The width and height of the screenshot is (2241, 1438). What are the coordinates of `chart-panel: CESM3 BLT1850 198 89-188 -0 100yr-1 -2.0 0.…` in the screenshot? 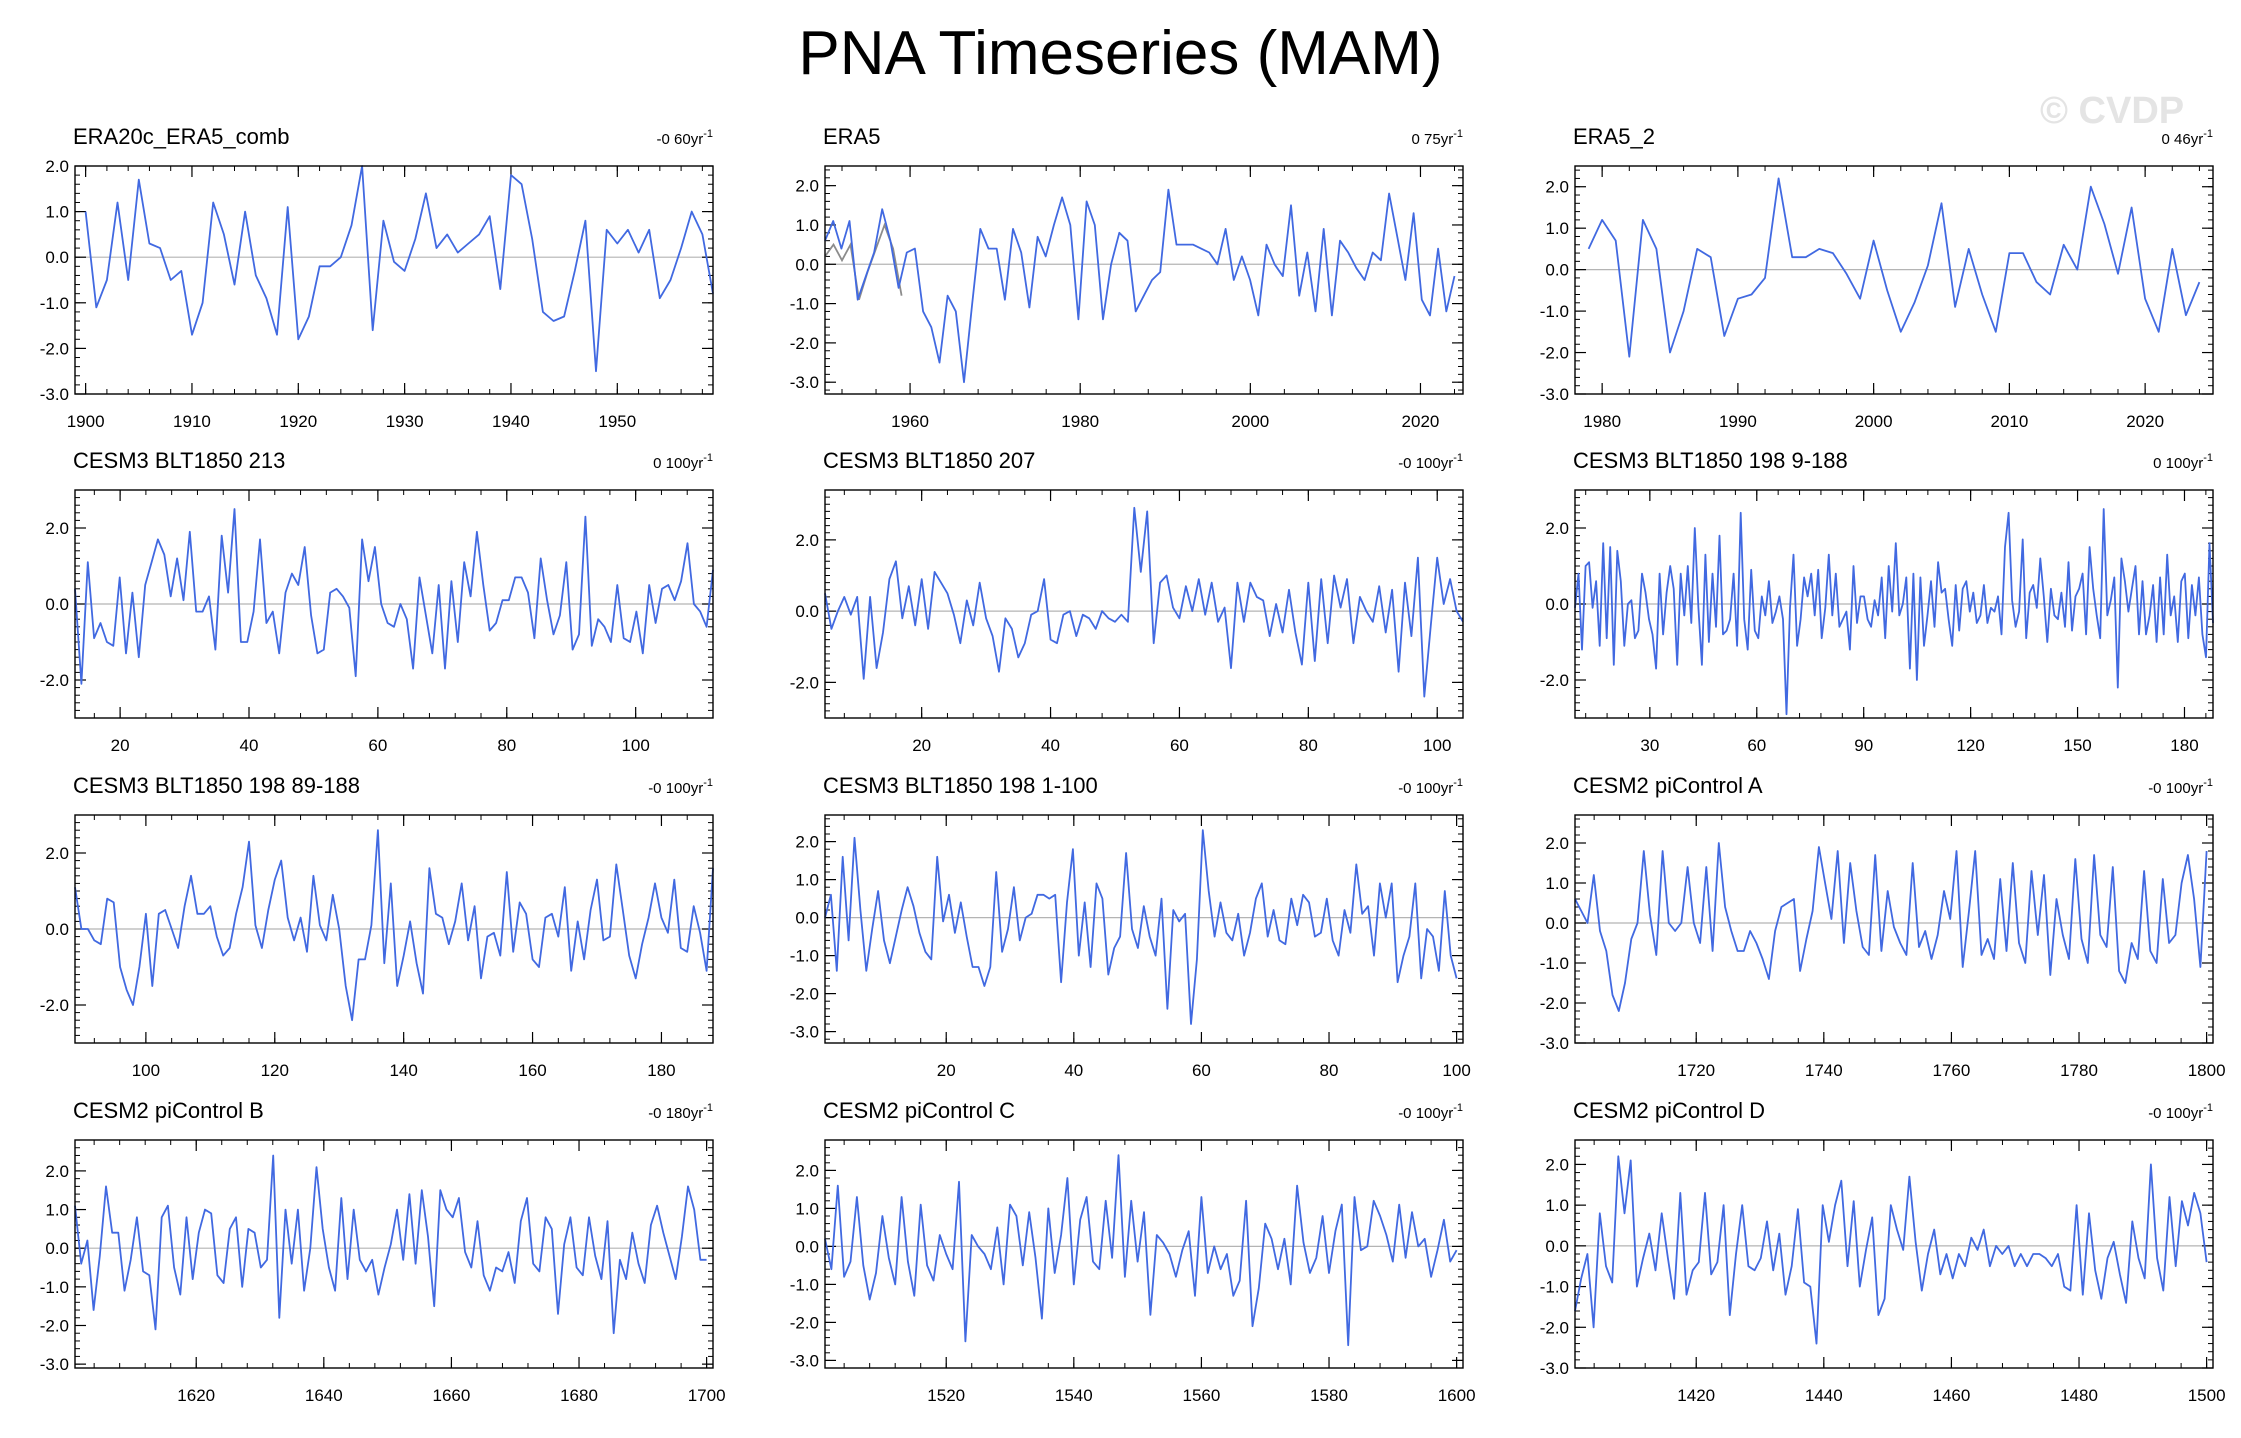 It's located at (377, 926).